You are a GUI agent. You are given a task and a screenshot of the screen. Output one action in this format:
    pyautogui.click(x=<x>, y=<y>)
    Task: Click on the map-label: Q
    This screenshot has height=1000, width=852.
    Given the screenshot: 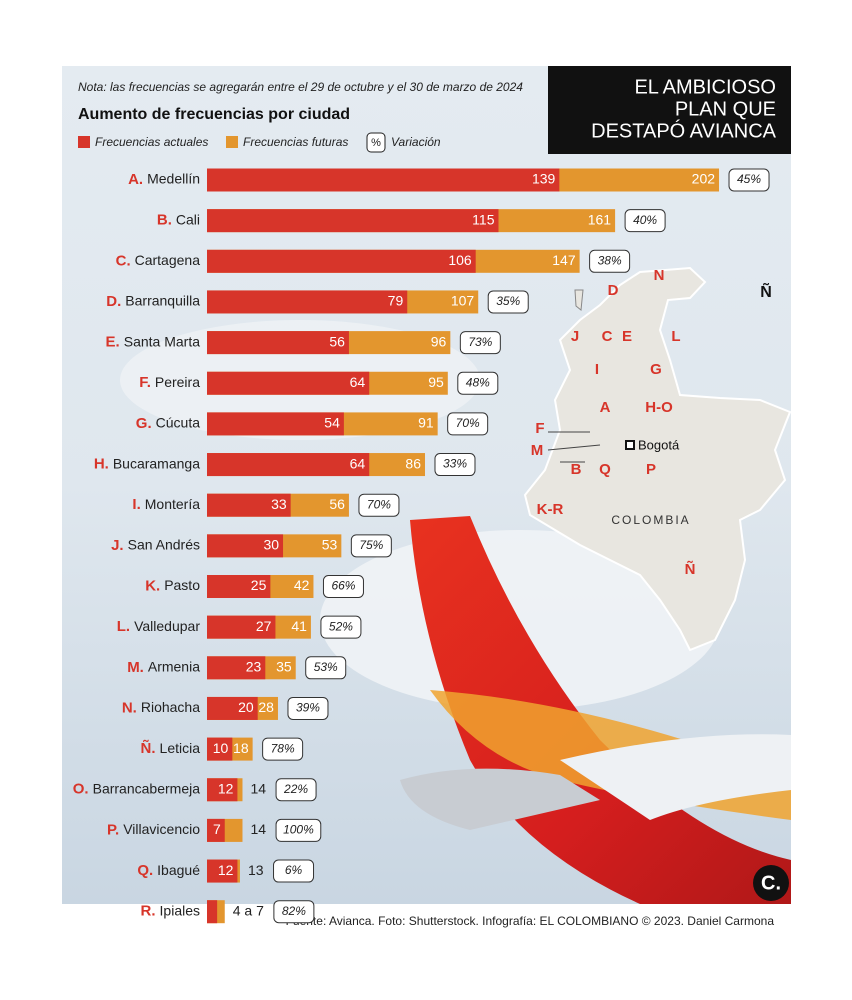 What is the action you would take?
    pyautogui.click(x=605, y=469)
    